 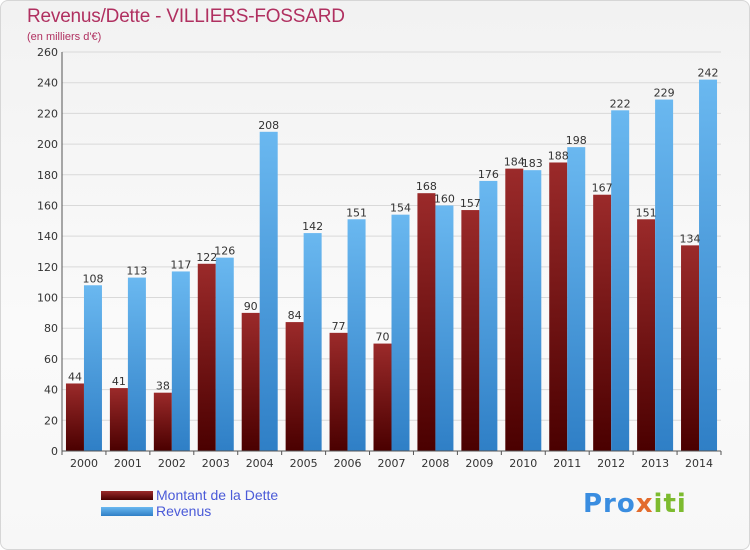 What do you see at coordinates (119, 381) in the screenshot?
I see `data-label-debt: 41` at bounding box center [119, 381].